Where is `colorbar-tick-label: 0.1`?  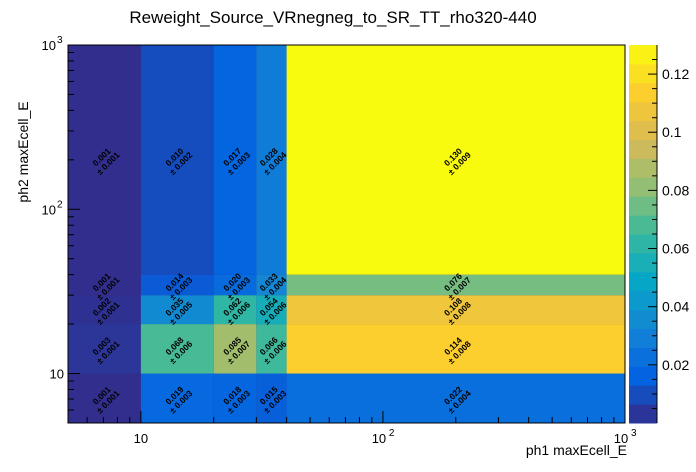
colorbar-tick-label: 0.1 is located at coordinates (672, 132).